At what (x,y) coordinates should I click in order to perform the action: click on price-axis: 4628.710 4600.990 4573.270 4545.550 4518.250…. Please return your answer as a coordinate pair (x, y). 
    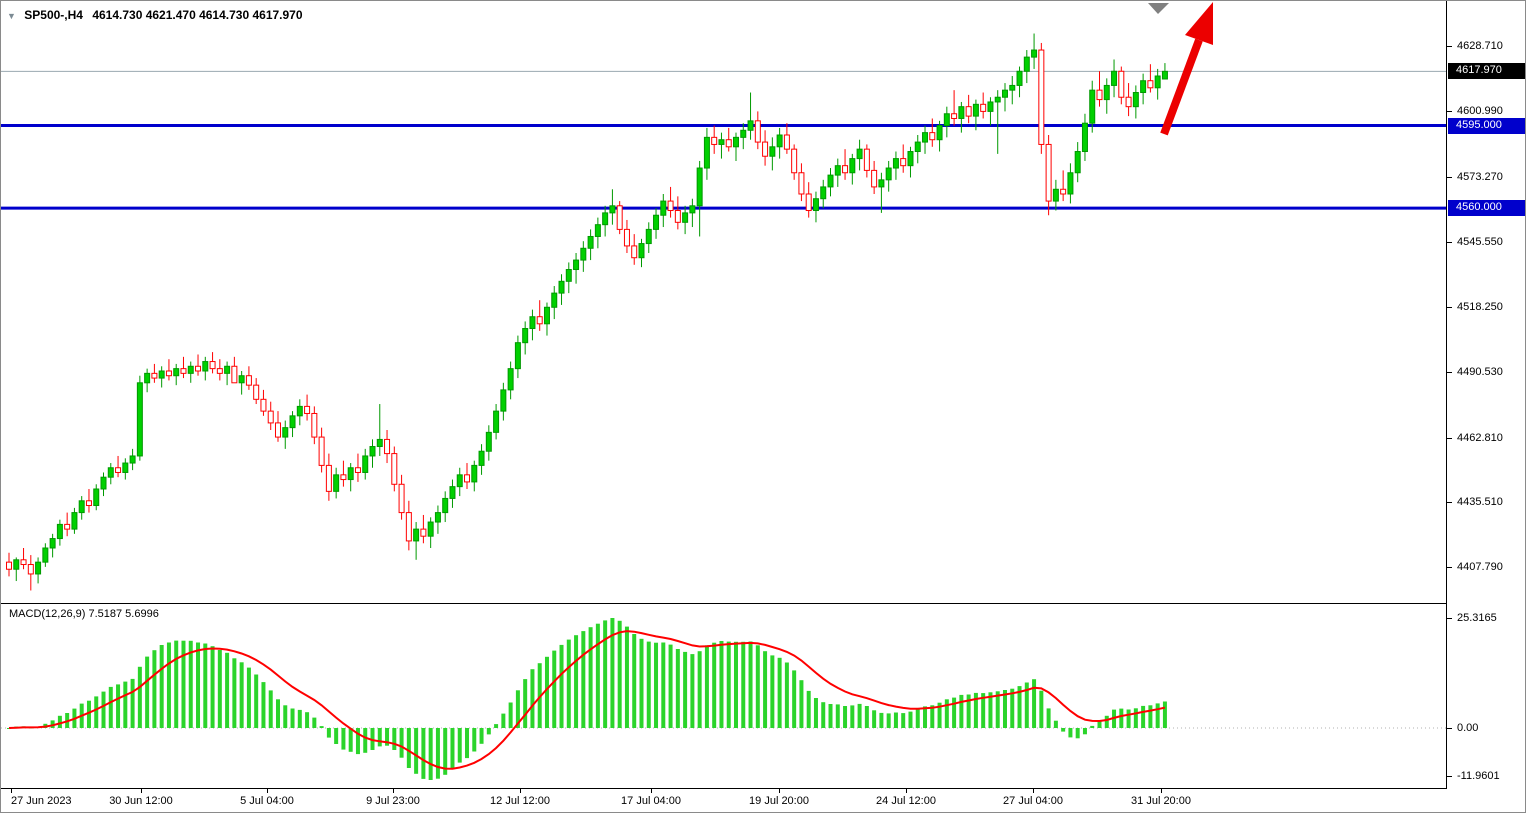
    Looking at the image, I should click on (1485, 395).